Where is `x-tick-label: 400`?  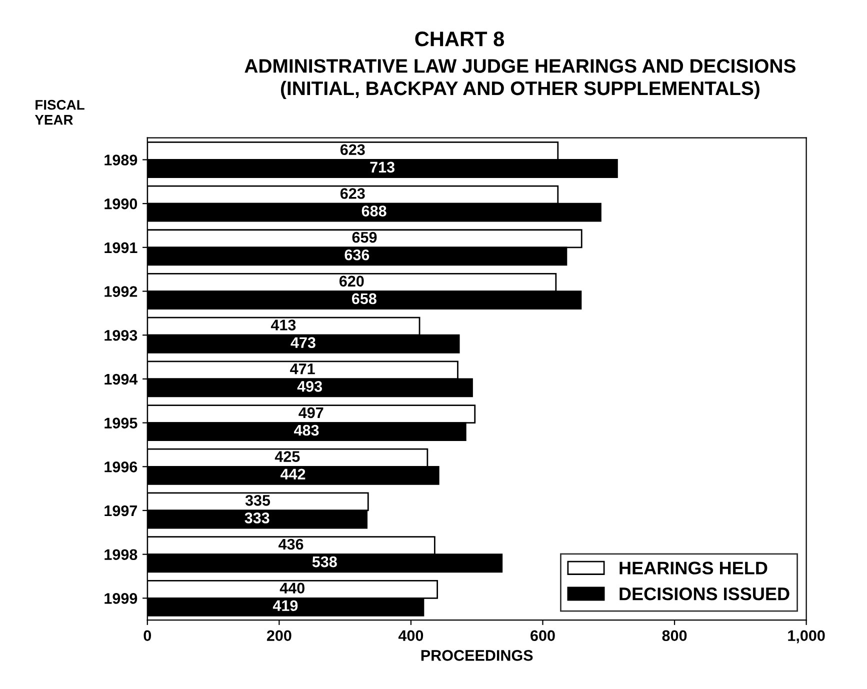
x-tick-label: 400 is located at coordinates (411, 636).